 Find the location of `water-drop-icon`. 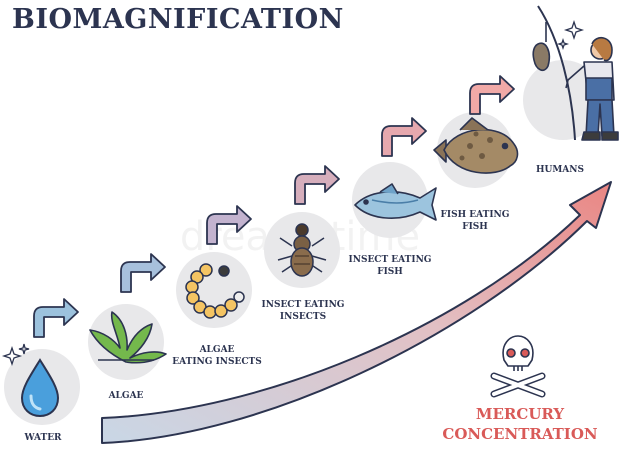

water-drop-icon is located at coordinates (40, 388).